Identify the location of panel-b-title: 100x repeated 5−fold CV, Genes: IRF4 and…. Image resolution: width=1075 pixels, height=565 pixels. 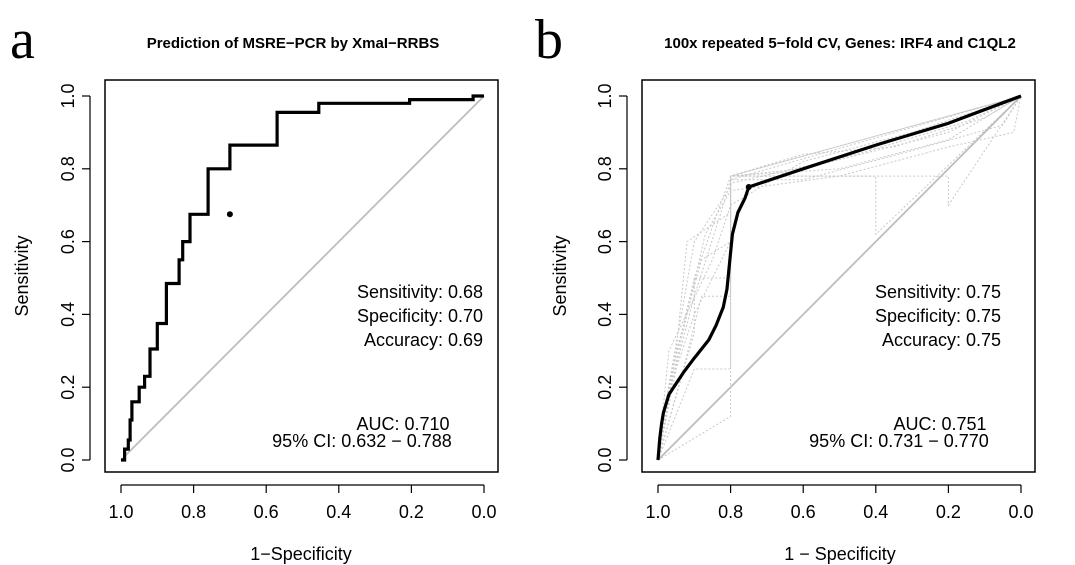
(840, 43).